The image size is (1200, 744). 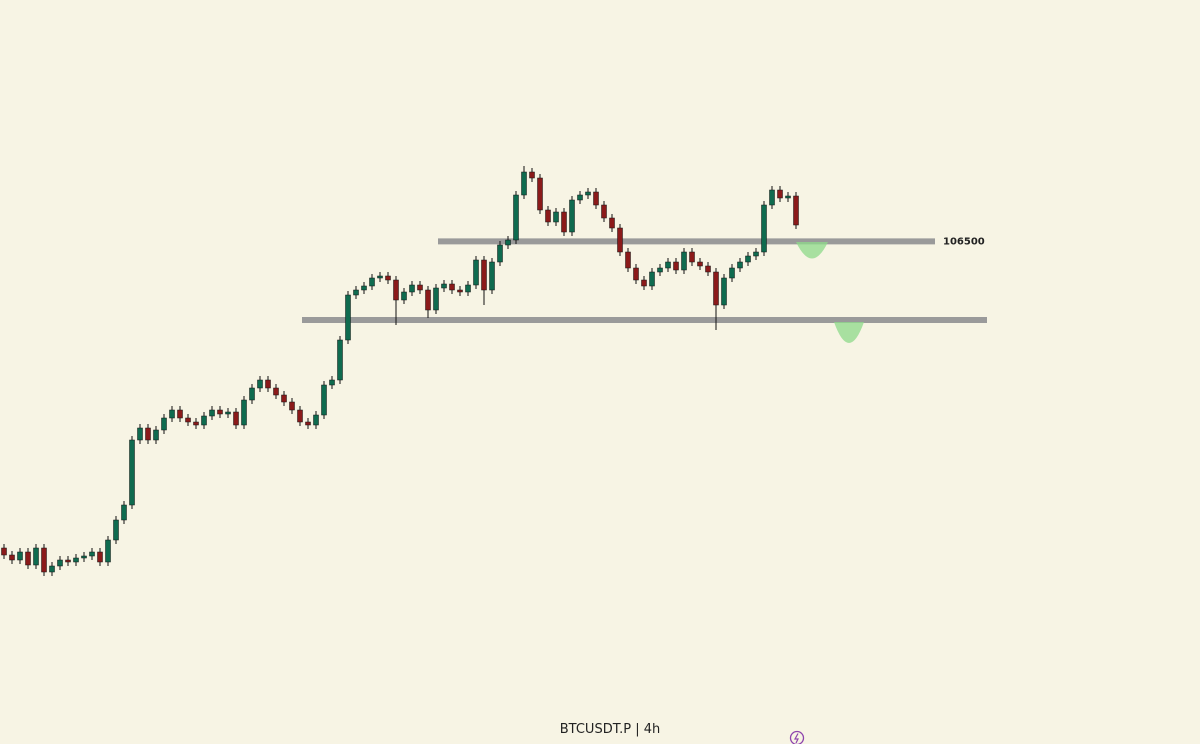 What do you see at coordinates (964, 241) in the screenshot?
I see `level-label: 106500` at bounding box center [964, 241].